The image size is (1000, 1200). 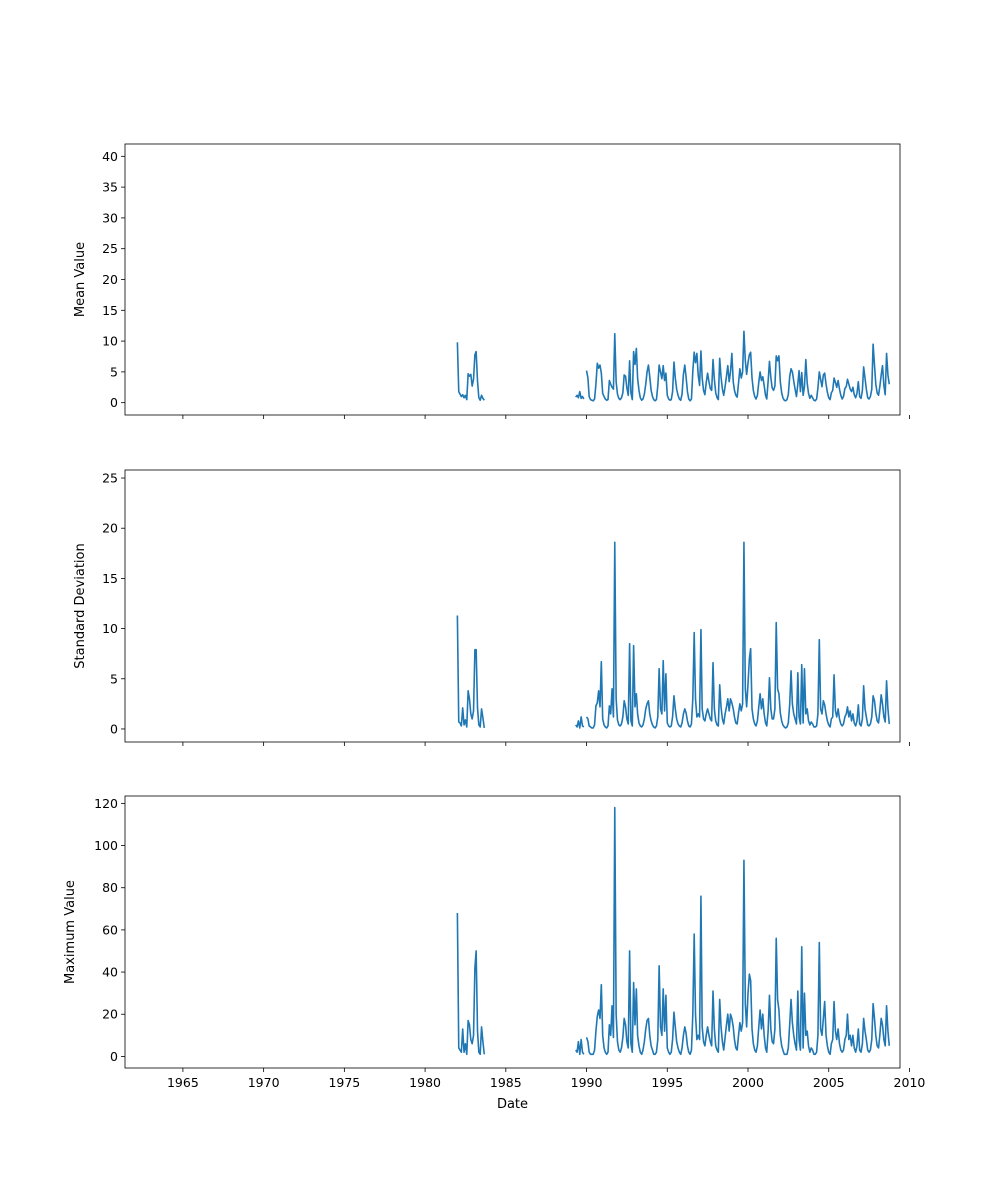 I want to click on std-y-ticks: 0 5 10 15 20 25, so click(x=113, y=603).